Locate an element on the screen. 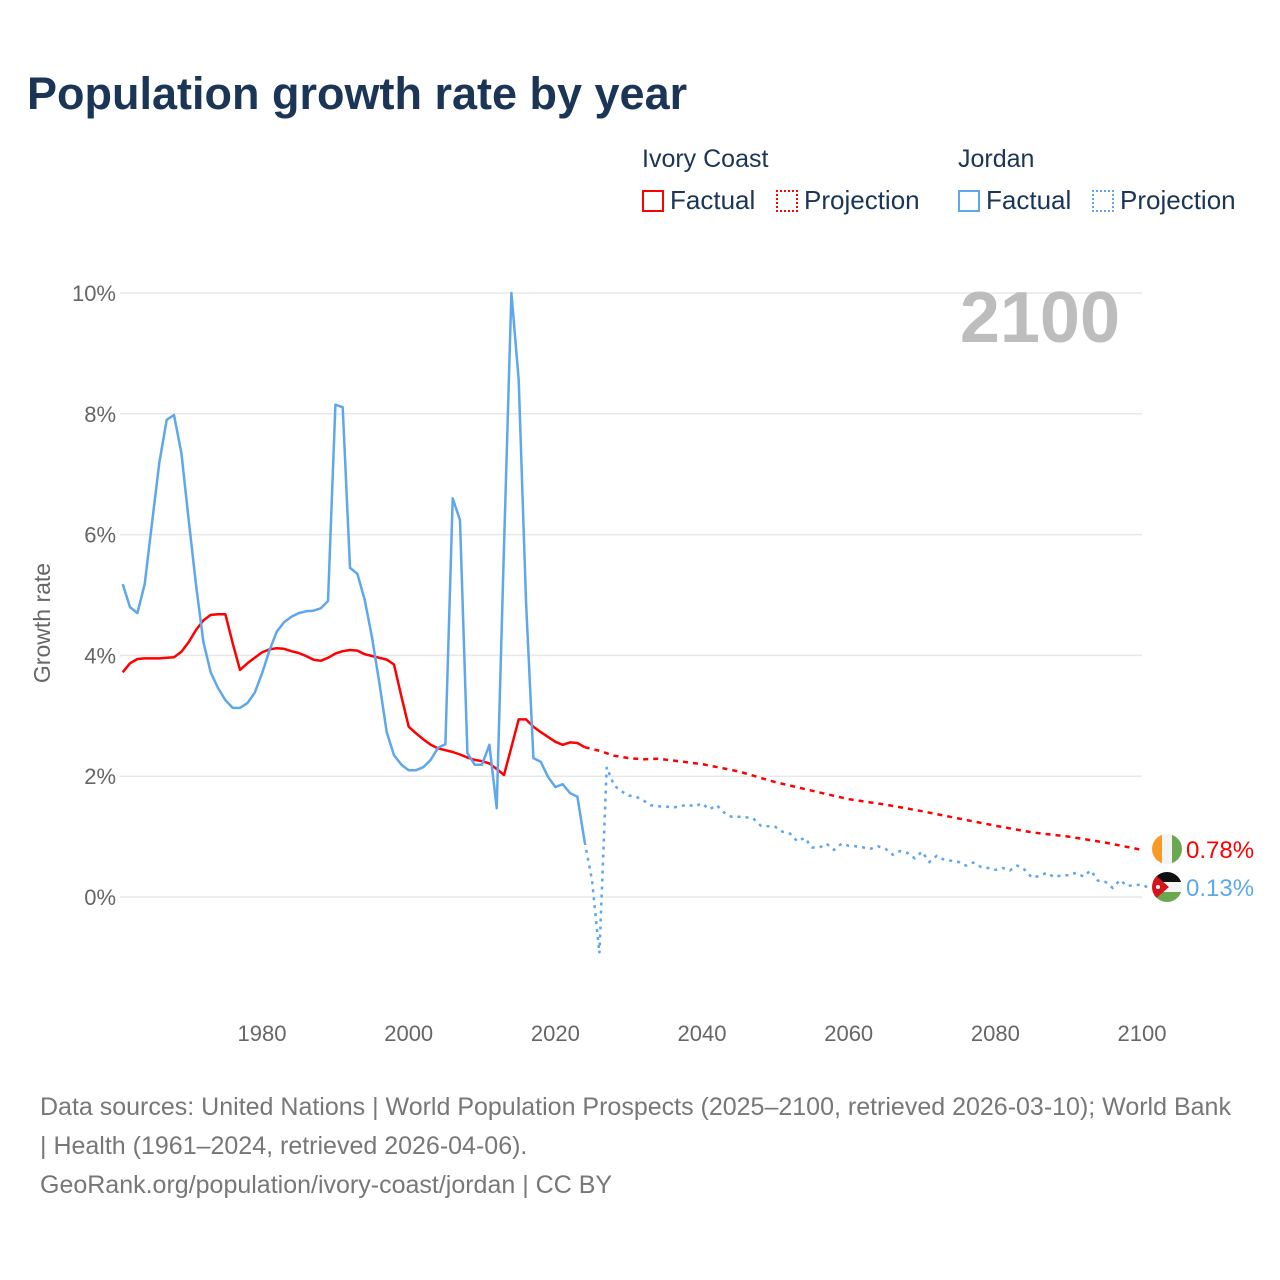  y-tick-label: 4% is located at coordinates (100, 655).